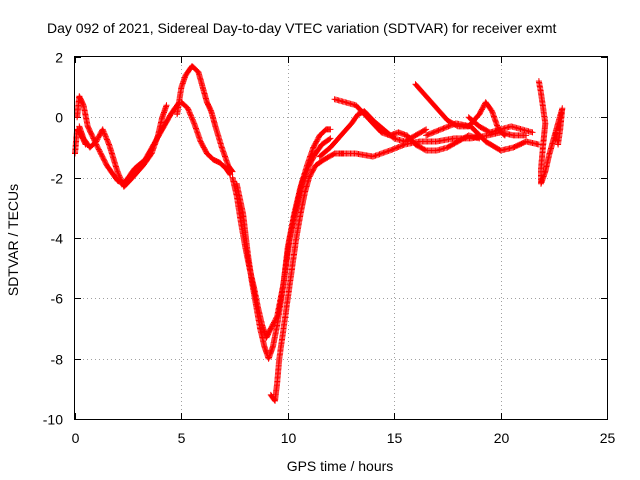  I want to click on series-track-n, so click(500, 125).